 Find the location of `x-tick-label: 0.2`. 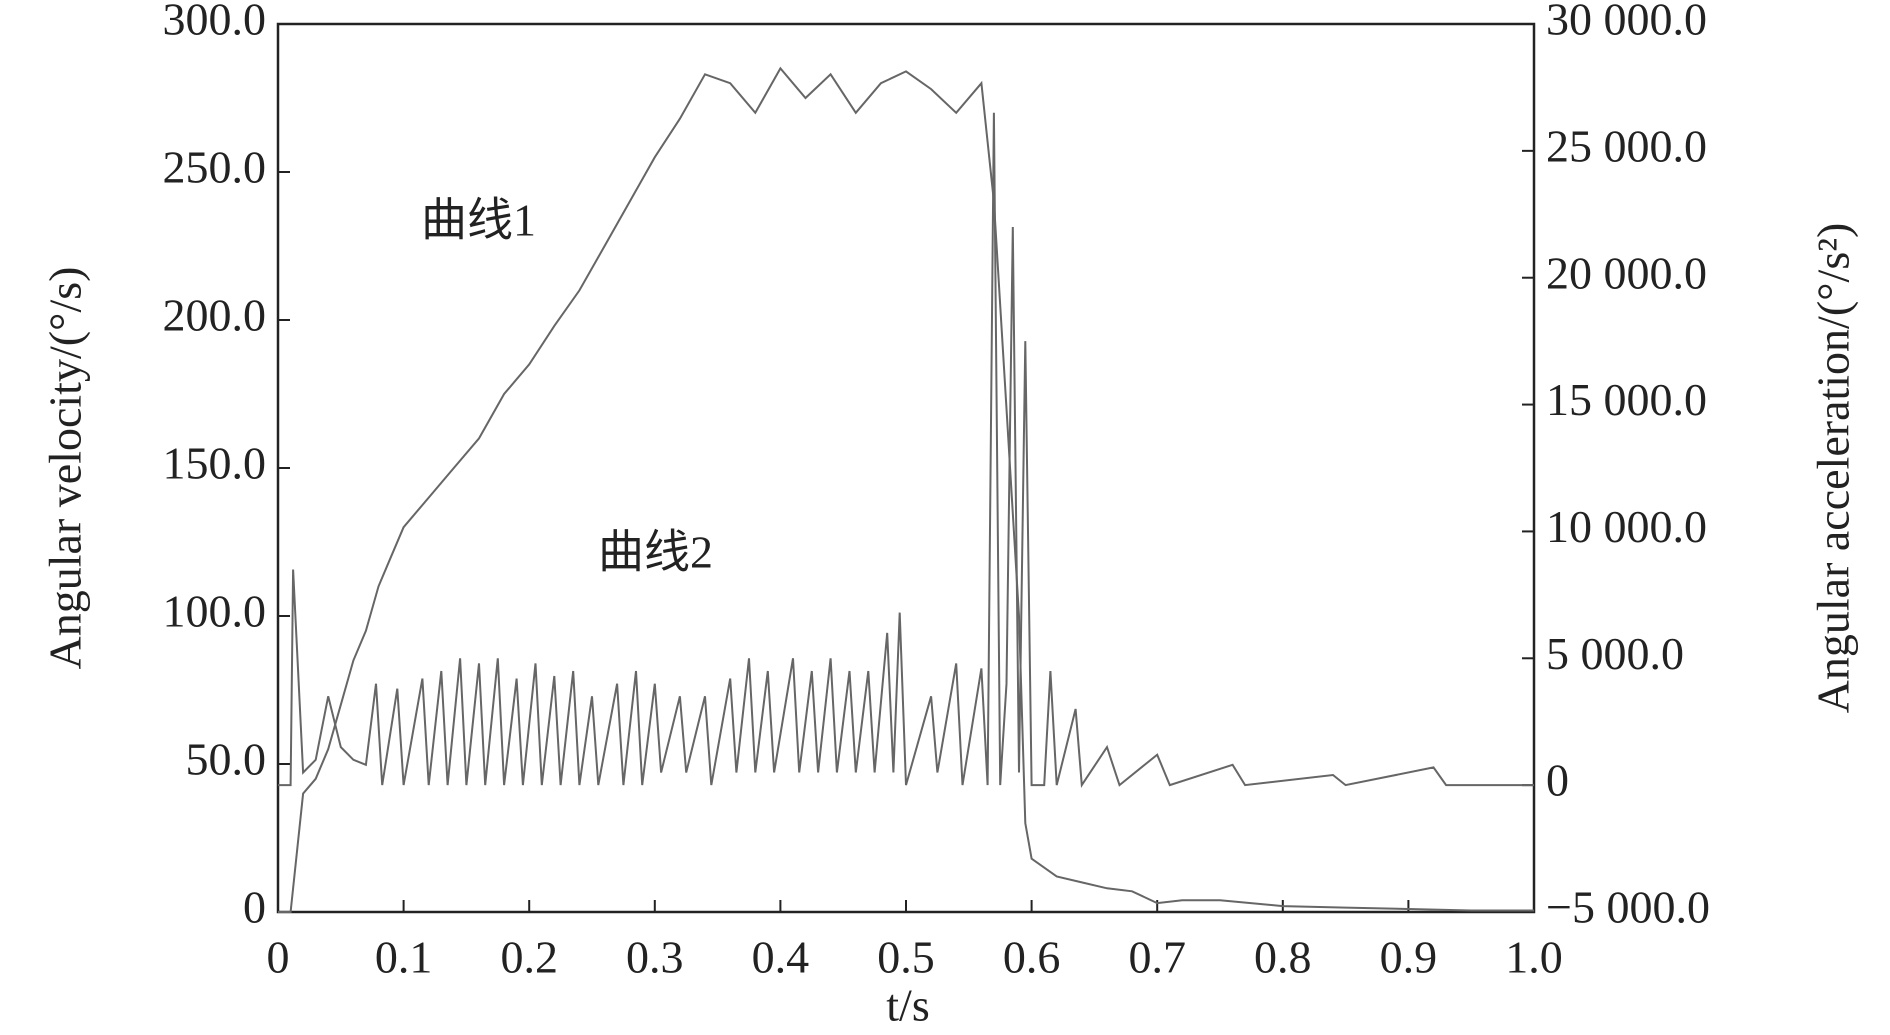

x-tick-label: 0.2 is located at coordinates (529, 957).